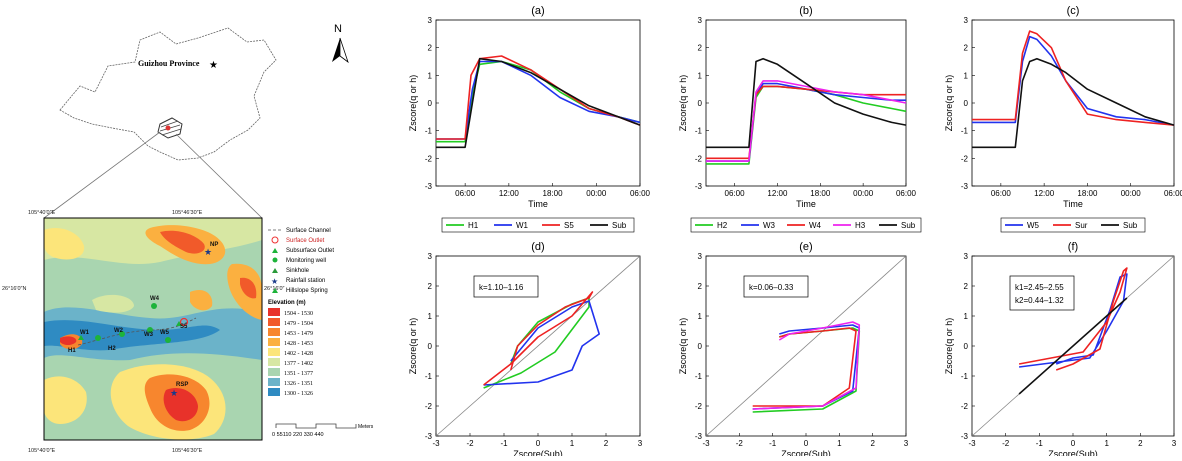 This screenshot has width=1182, height=461. I want to click on elevation-range-label: 1377 - 1402, so click(298, 364).